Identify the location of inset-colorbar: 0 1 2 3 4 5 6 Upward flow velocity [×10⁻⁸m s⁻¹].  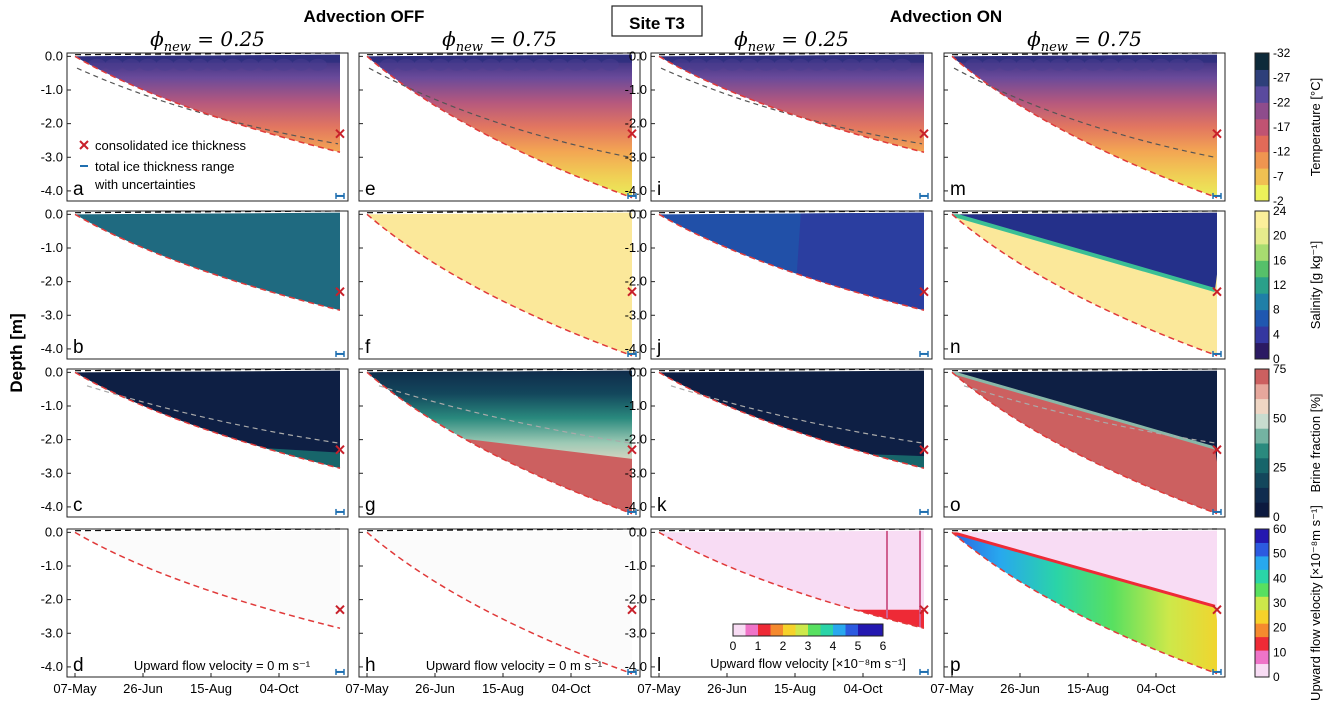
(808, 647).